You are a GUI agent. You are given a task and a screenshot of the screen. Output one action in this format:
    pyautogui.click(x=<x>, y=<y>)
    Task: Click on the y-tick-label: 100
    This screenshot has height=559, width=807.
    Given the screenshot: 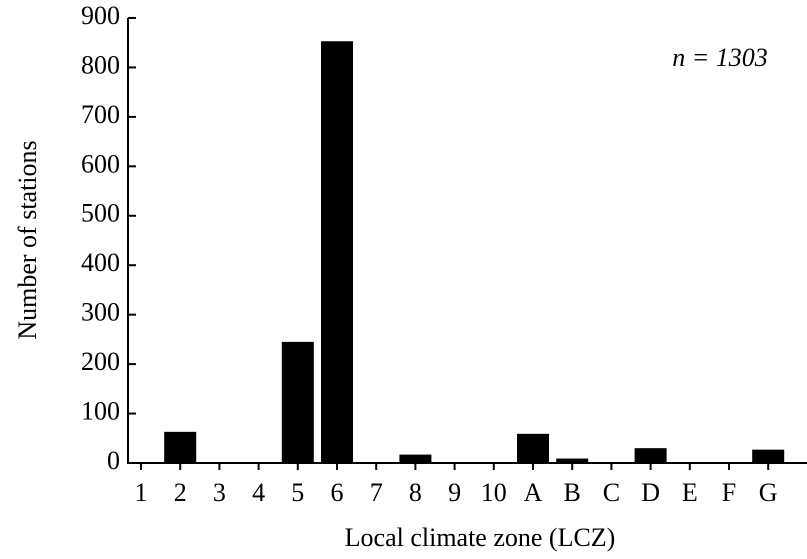 What is the action you would take?
    pyautogui.click(x=100, y=411)
    